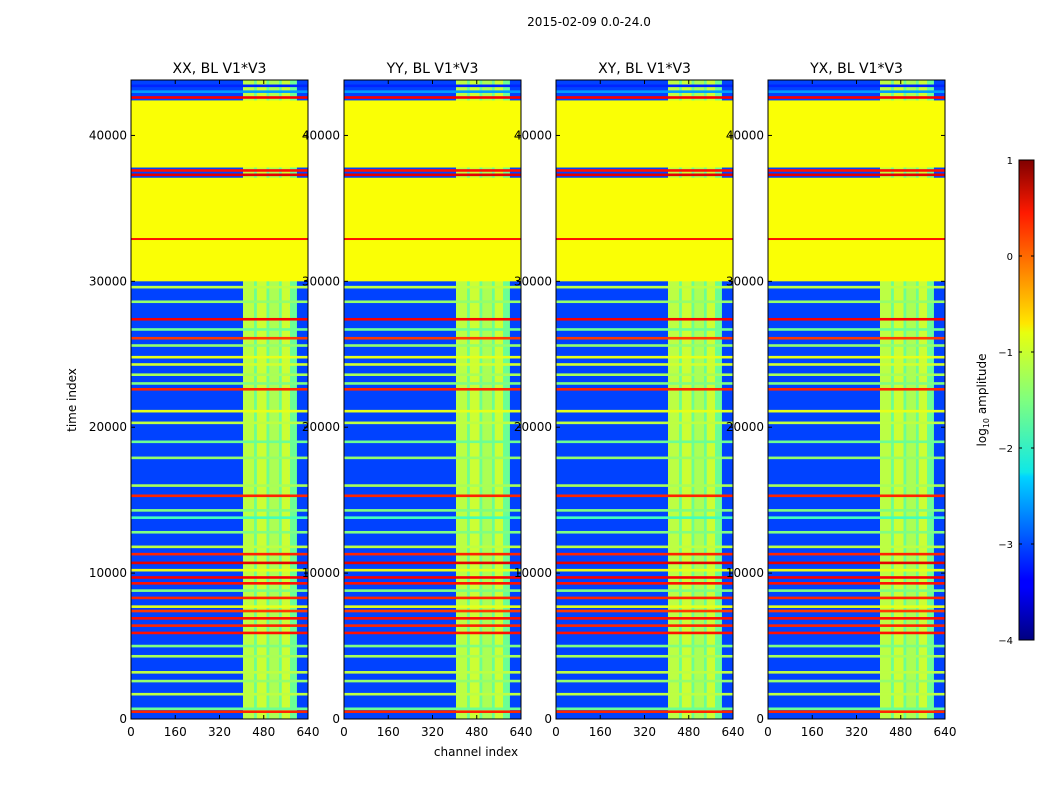  Describe the element at coordinates (432, 732) in the screenshot. I see `x-tick-label: 320` at that location.